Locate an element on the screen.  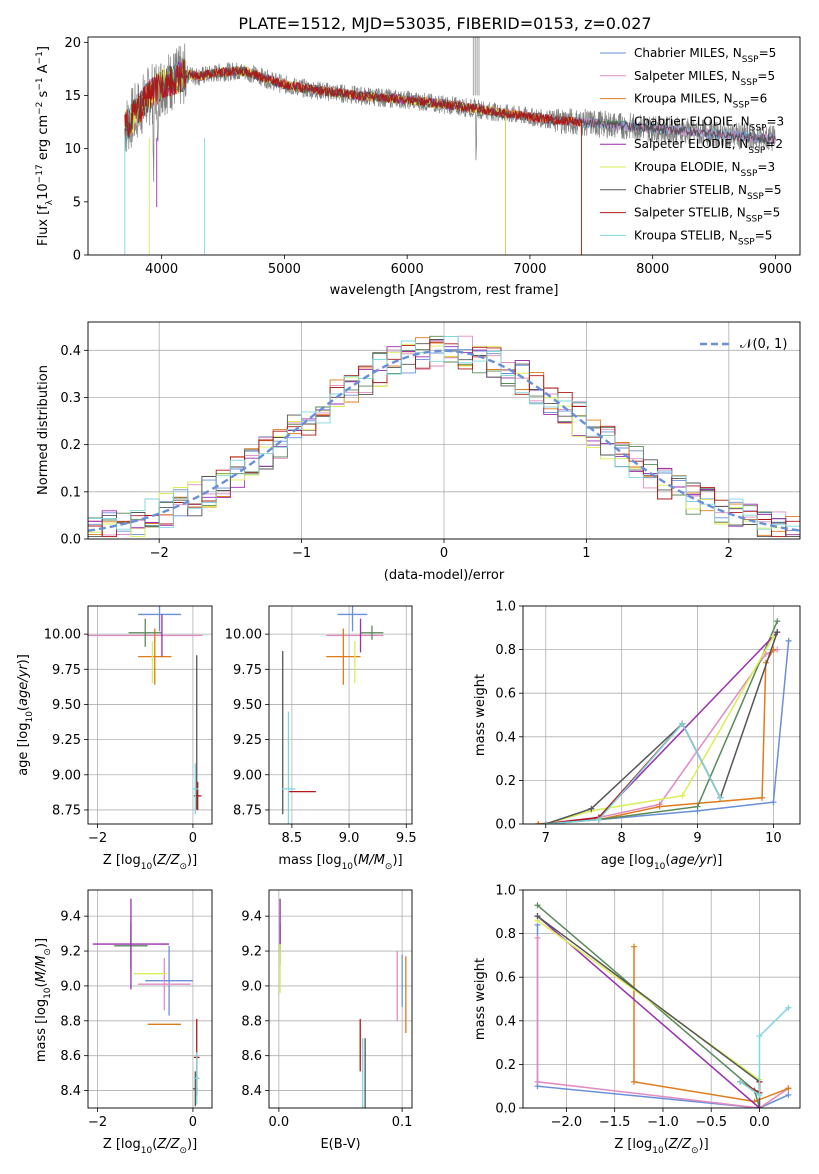
gaussian-curve is located at coordinates (444, 440).